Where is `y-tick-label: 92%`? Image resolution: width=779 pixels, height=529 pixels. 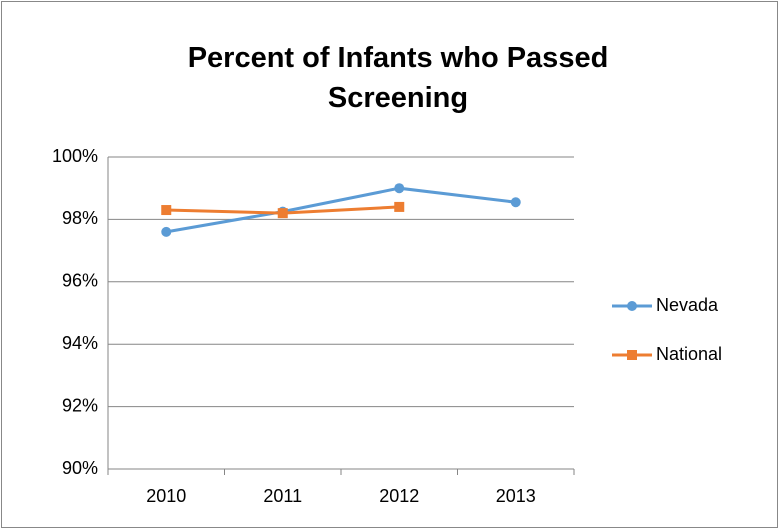 y-tick-label: 92% is located at coordinates (80, 405).